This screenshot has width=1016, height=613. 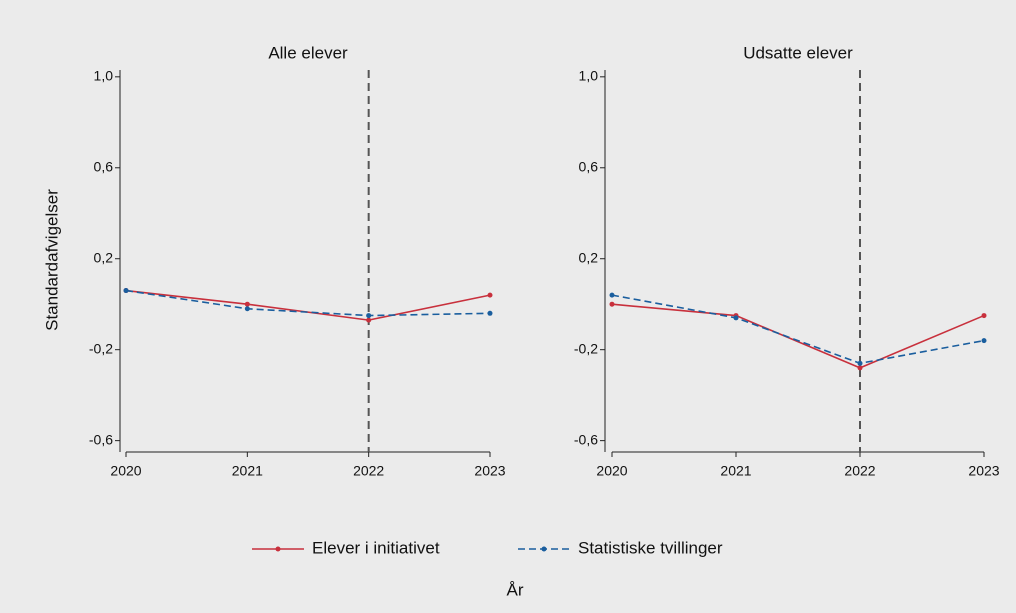 I want to click on legend-label: Elever i initiativet, so click(x=376, y=547).